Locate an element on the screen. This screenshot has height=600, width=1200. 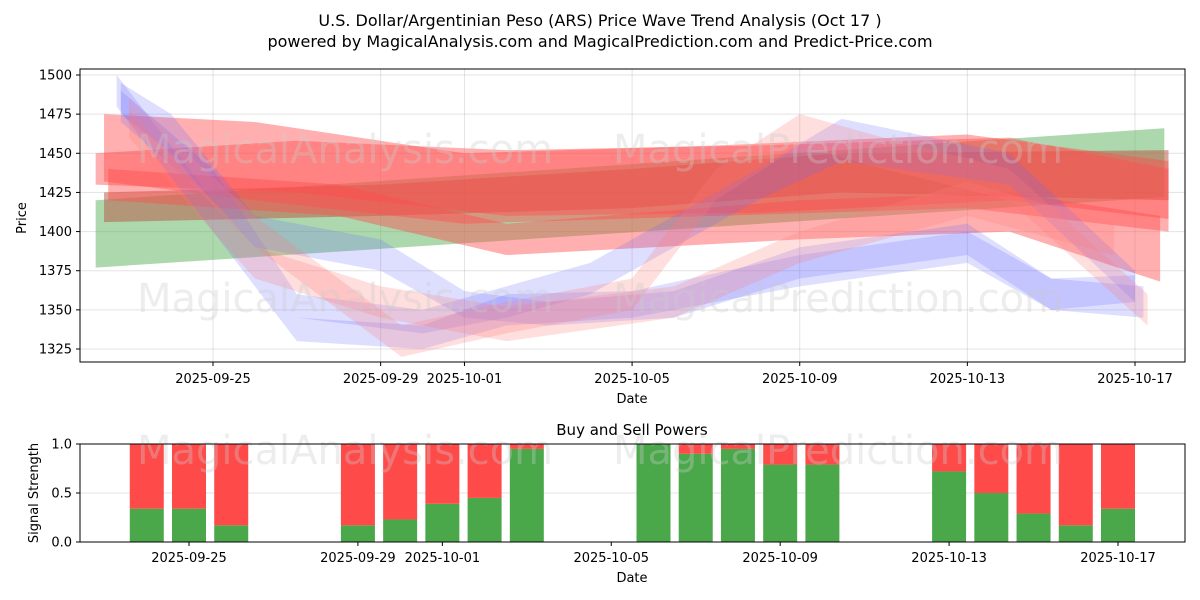
signal-y-ticks: 0.0 0.5 1.0 is located at coordinates (65, 494).